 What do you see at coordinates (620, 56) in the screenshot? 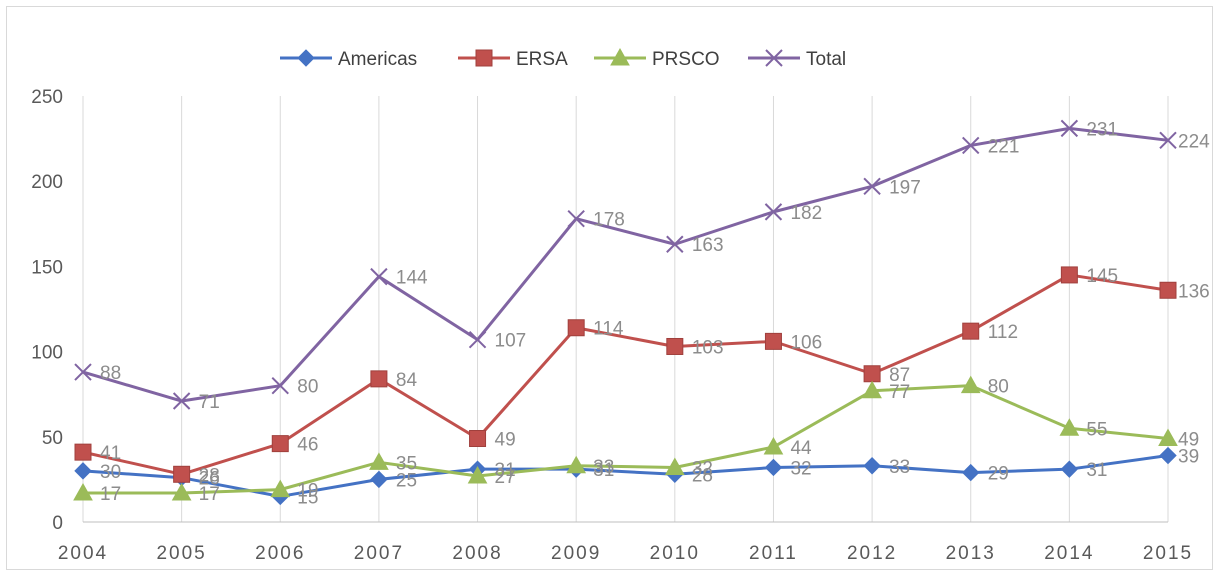
I see `legend-marker-prsco` at bounding box center [620, 56].